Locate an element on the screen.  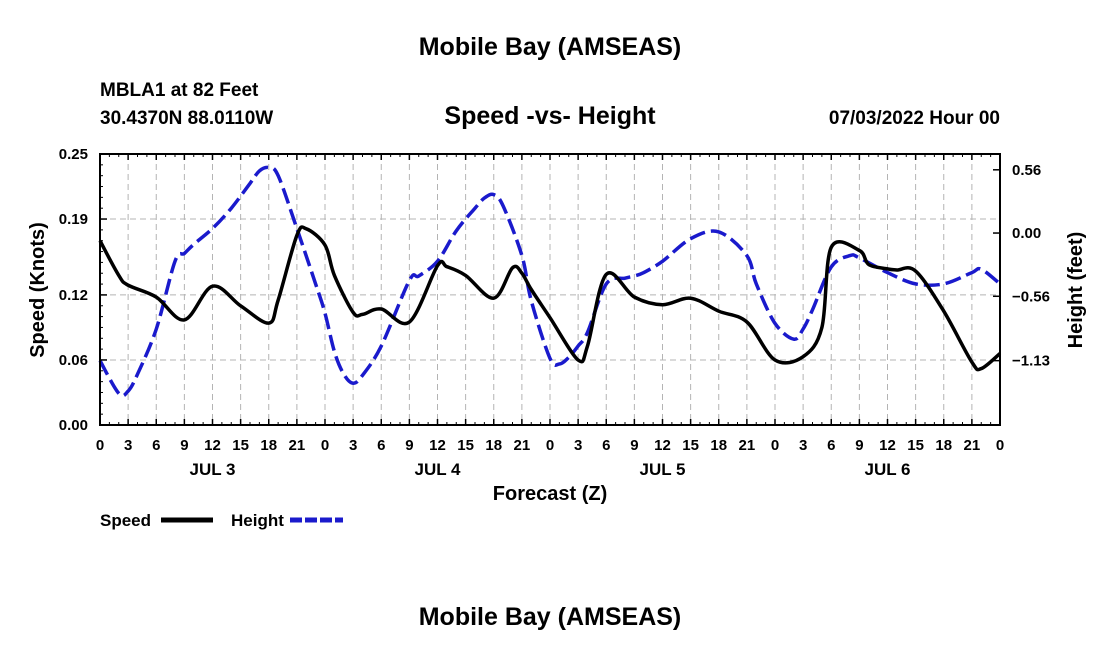
y-tick-label: 0.25 is located at coordinates (73, 154).